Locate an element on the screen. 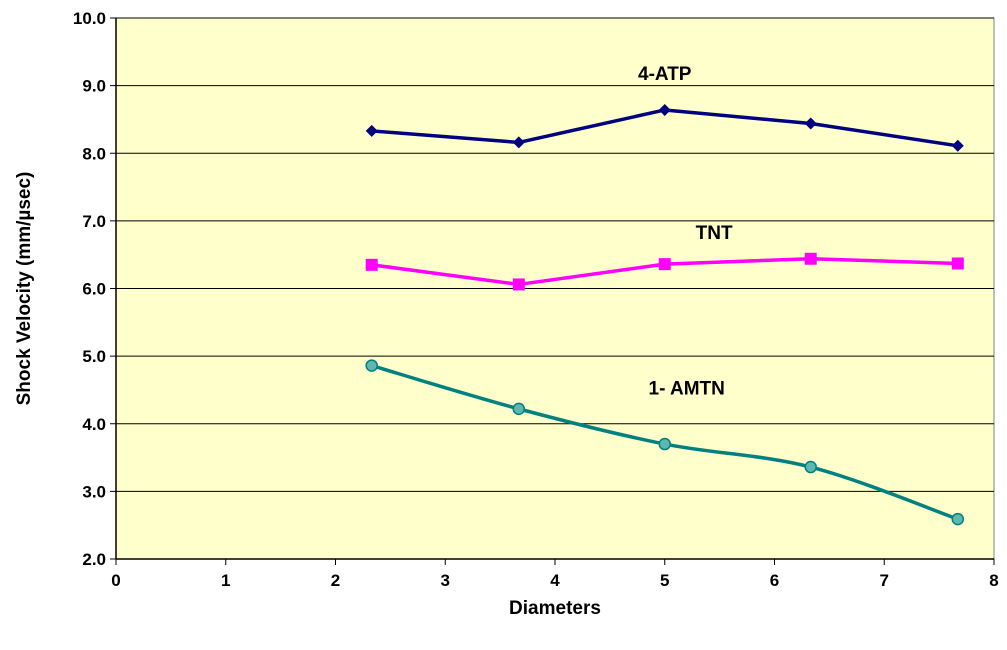  series-0: 4-ATP is located at coordinates (664, 108).